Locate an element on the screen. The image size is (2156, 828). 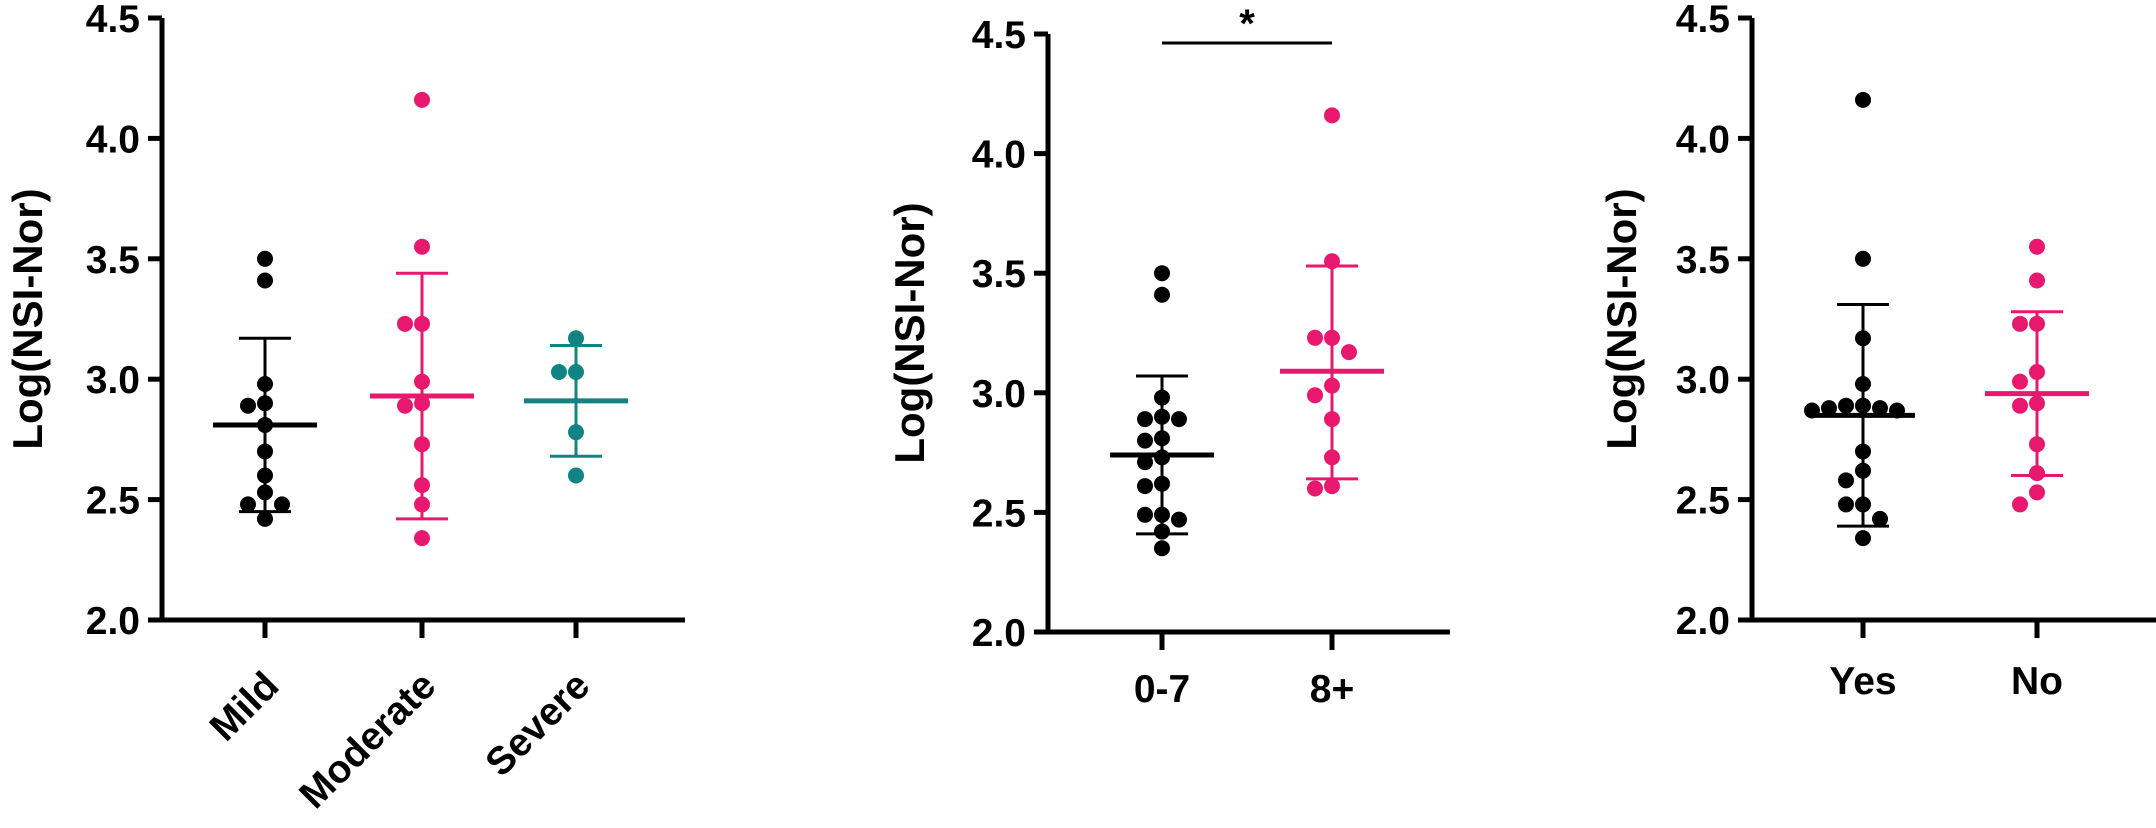
category-label: 0-7 is located at coordinates (1162, 689).